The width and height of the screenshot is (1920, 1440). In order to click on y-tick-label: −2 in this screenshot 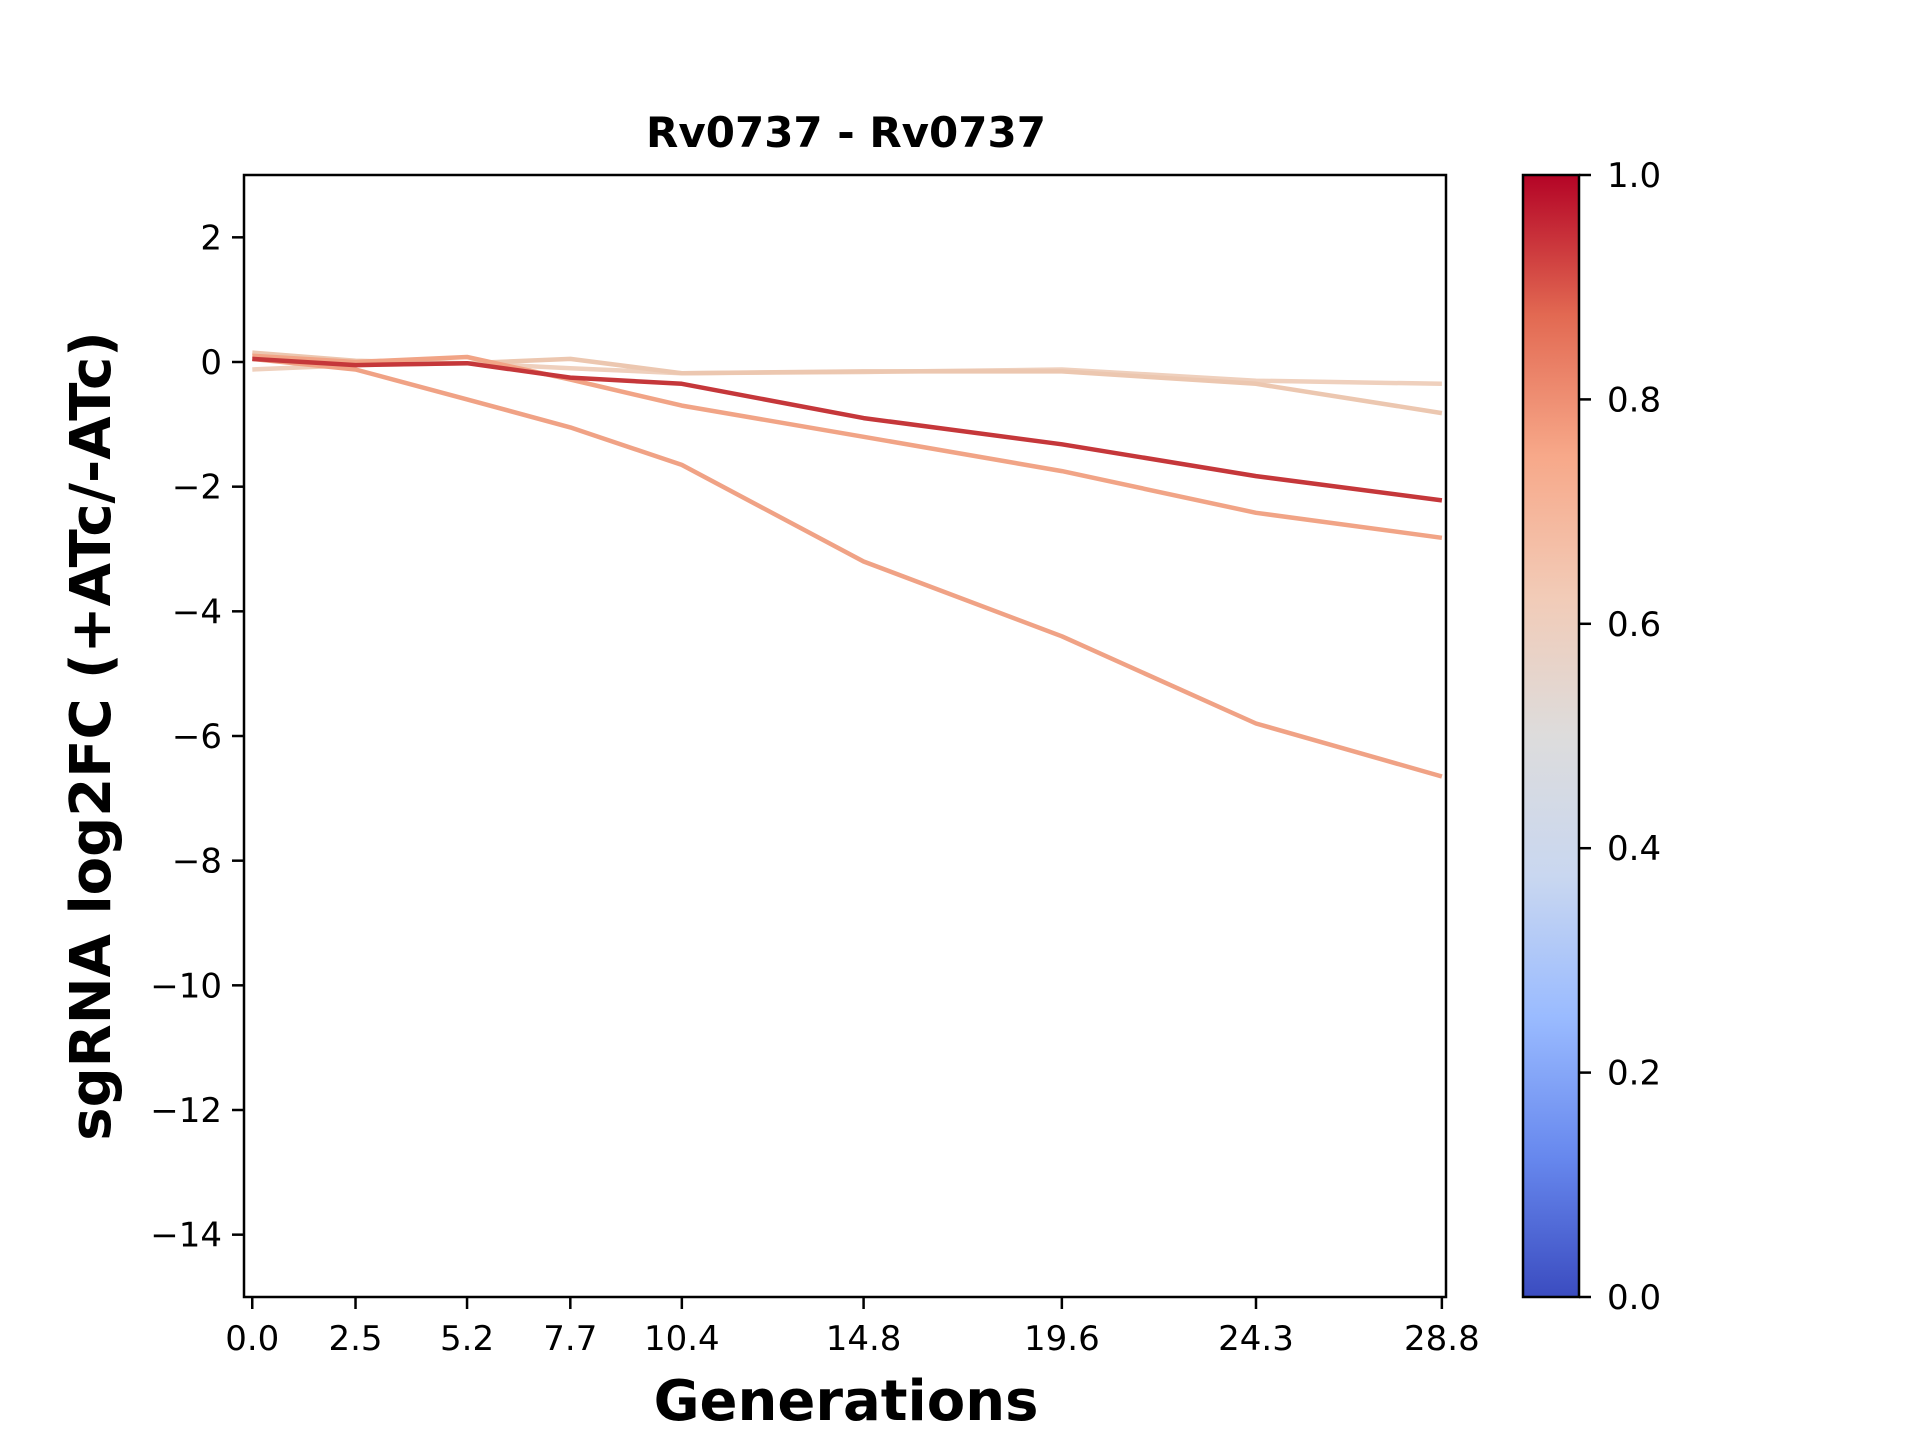, I will do `click(197, 488)`.